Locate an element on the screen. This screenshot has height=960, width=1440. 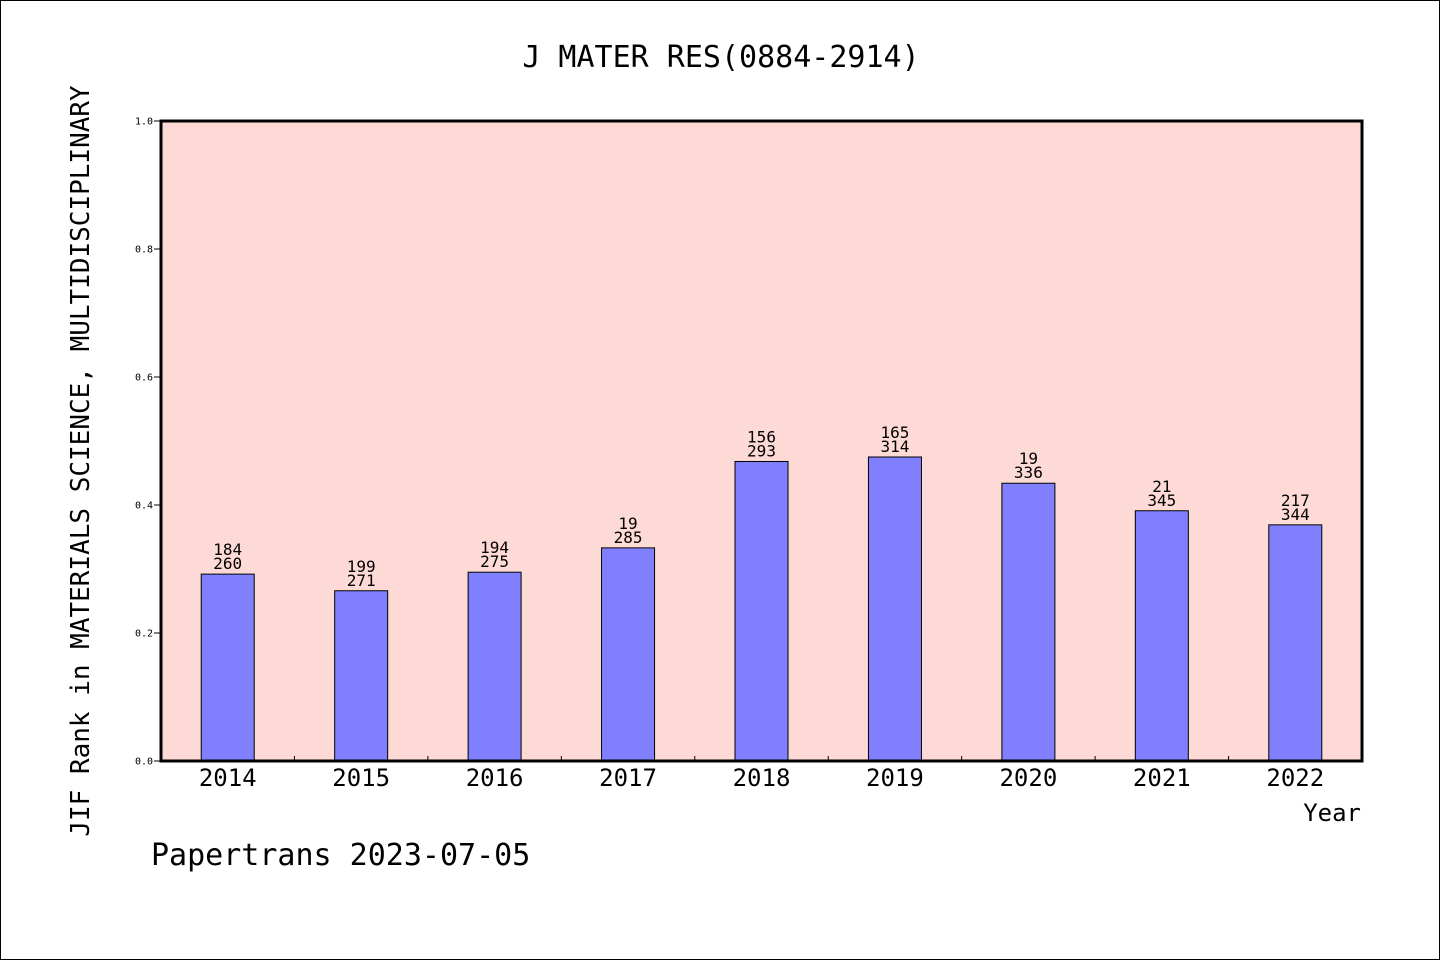
footer-note: Papertrans 2023-07-05 is located at coordinates (340, 855).